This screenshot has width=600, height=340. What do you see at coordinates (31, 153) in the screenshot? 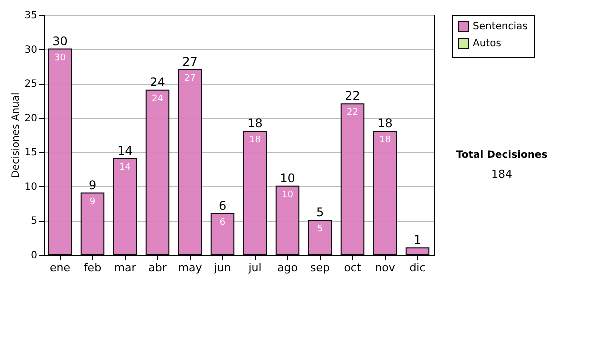
I see `y-tick-label: 15` at bounding box center [31, 153].